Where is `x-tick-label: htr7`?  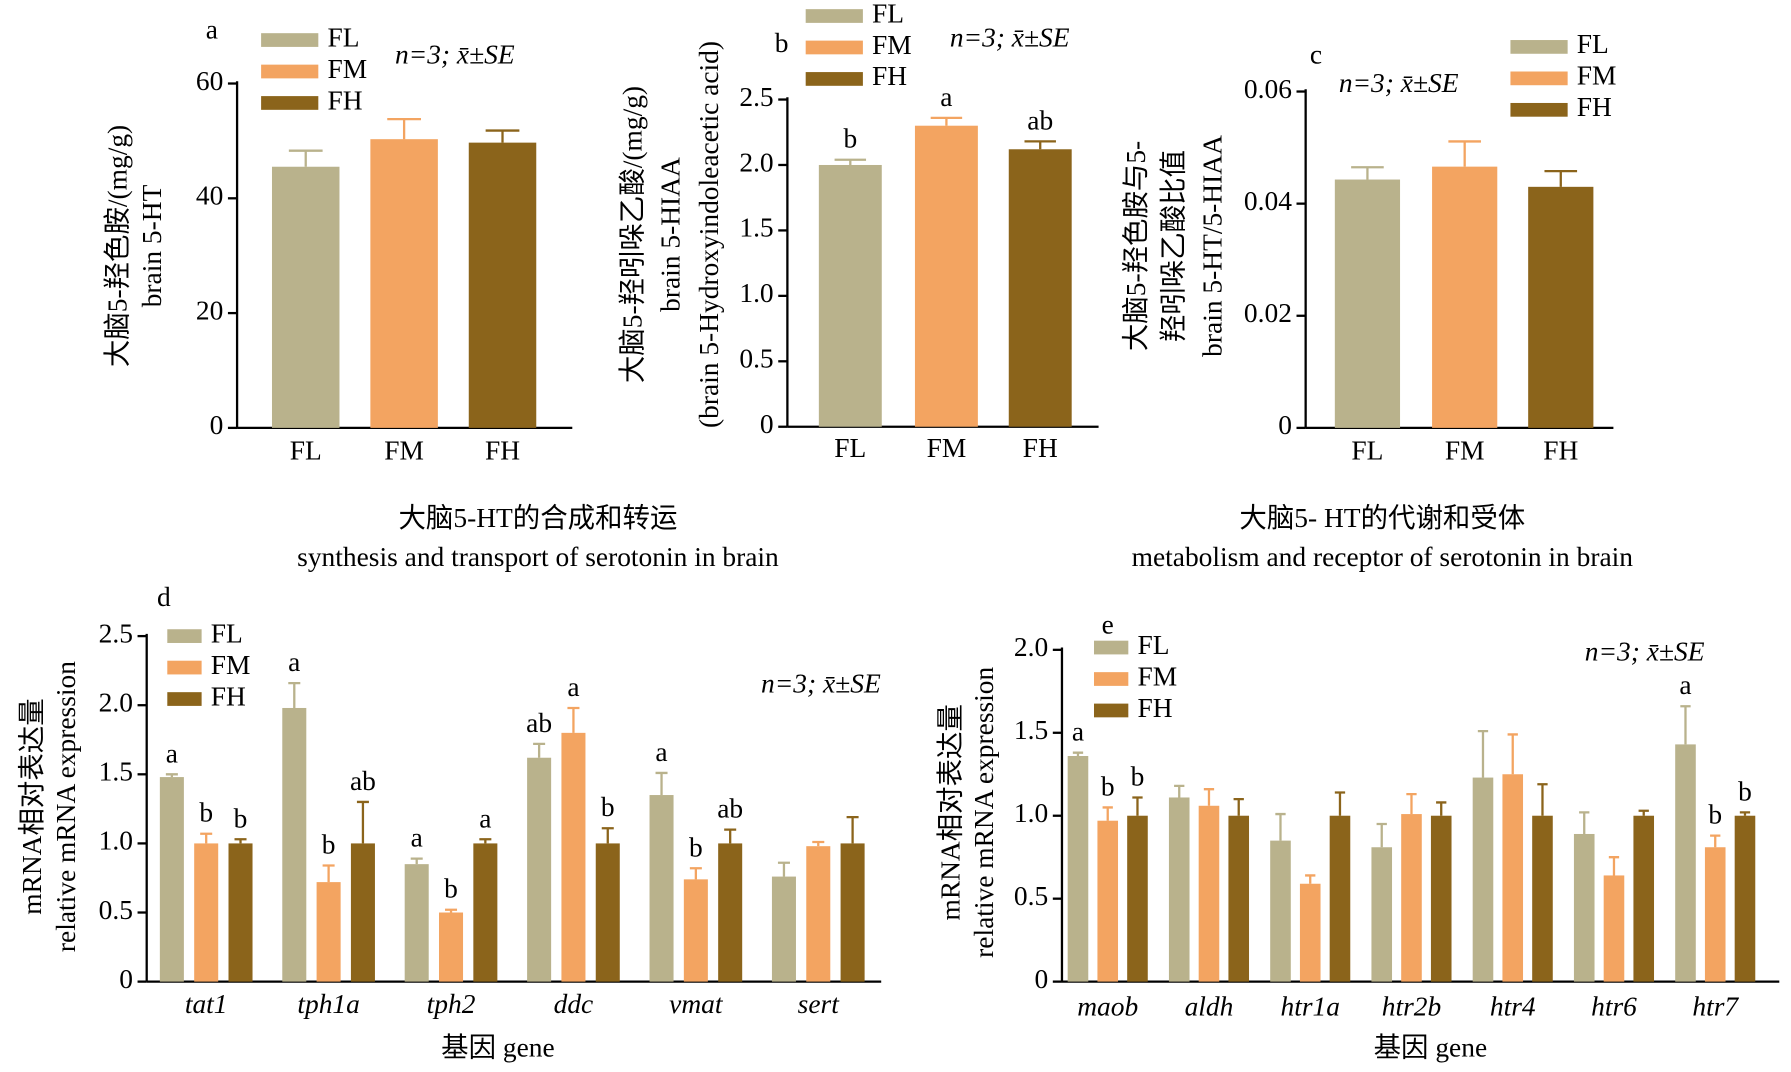 x-tick-label: htr7 is located at coordinates (1715, 1006).